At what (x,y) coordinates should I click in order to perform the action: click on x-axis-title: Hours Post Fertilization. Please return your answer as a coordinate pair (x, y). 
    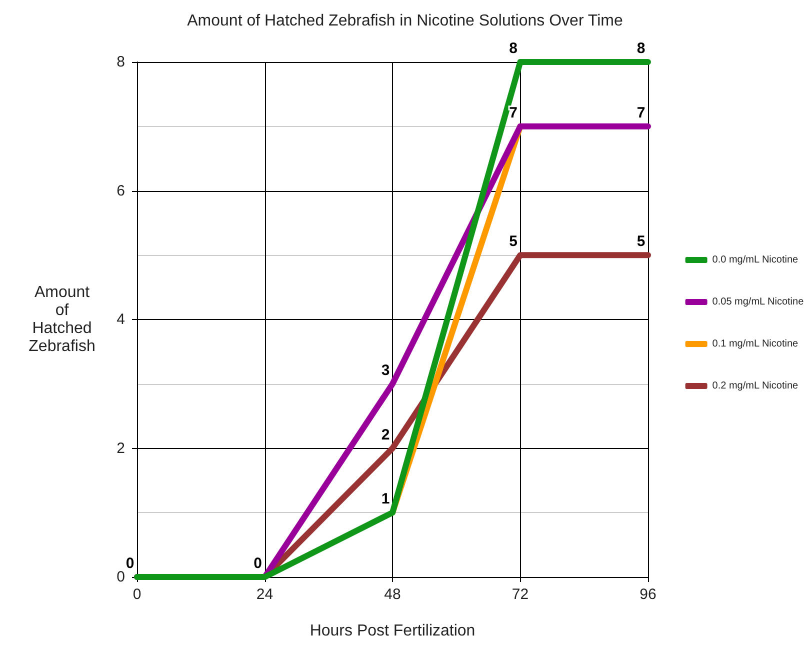
    Looking at the image, I should click on (393, 631).